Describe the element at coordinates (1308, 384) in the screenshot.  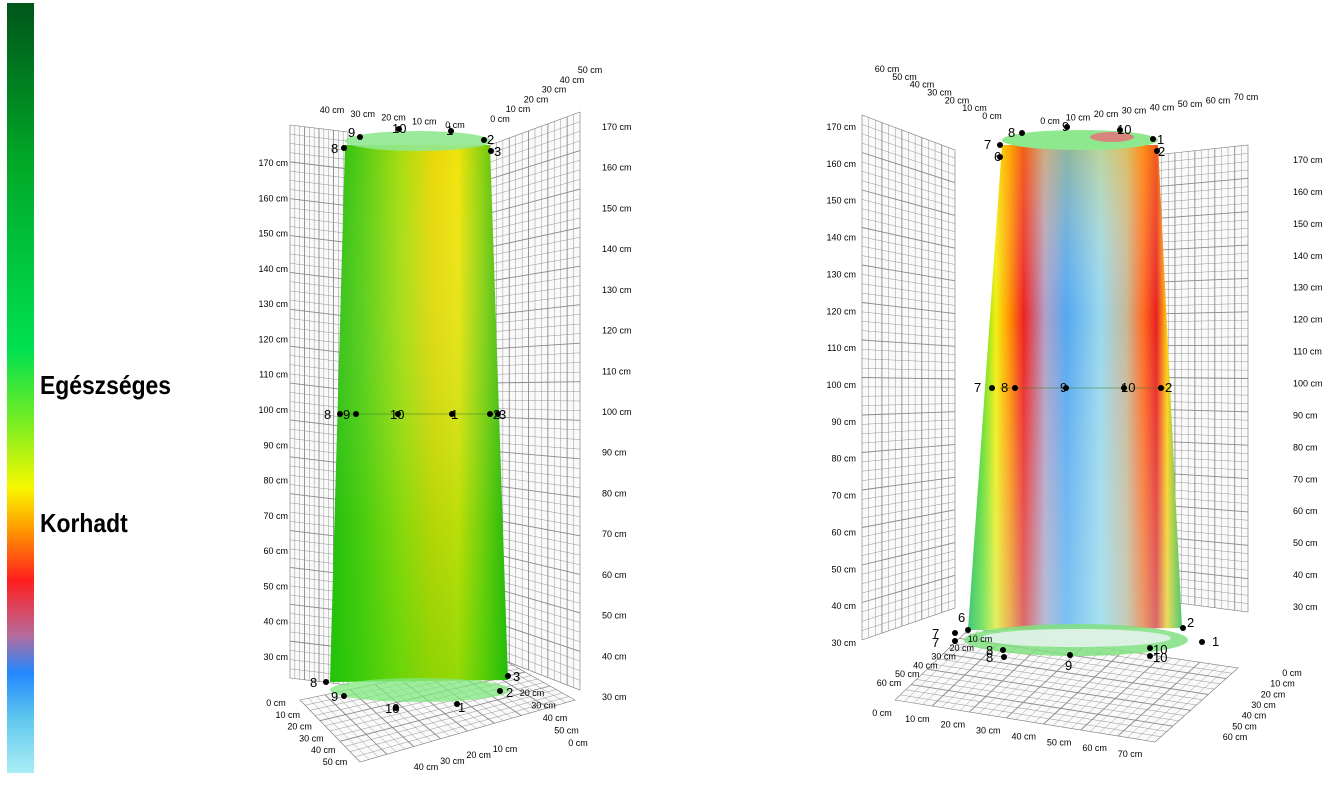
I see `right-height-tick-right: 100 cm` at that location.